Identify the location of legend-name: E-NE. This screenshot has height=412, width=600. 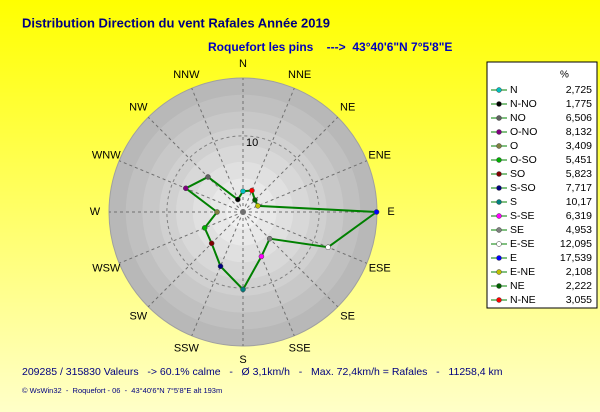
(522, 272).